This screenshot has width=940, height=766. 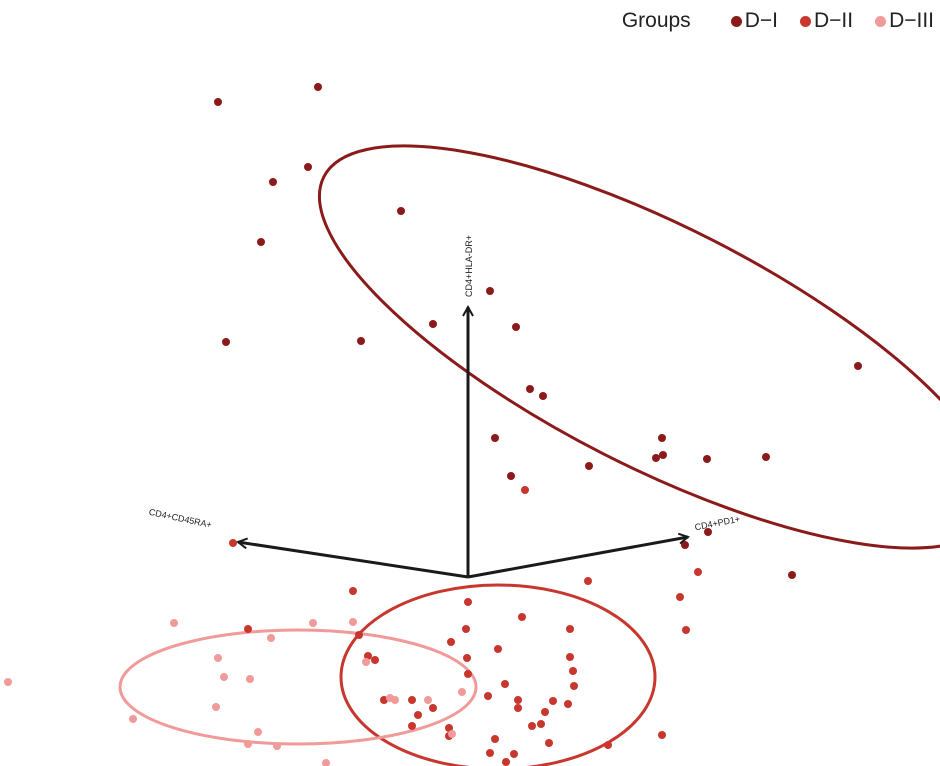 I want to click on legend: Groups D−I D−II D−III, so click(x=778, y=21).